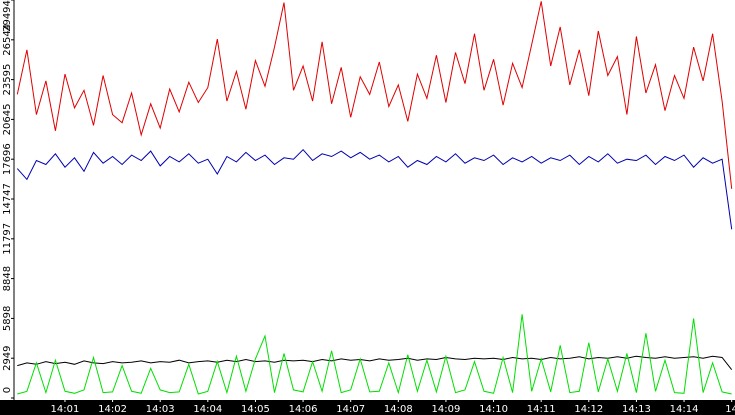 This screenshot has height=415, width=735. What do you see at coordinates (375, 363) in the screenshot?
I see `series-line` at bounding box center [375, 363].